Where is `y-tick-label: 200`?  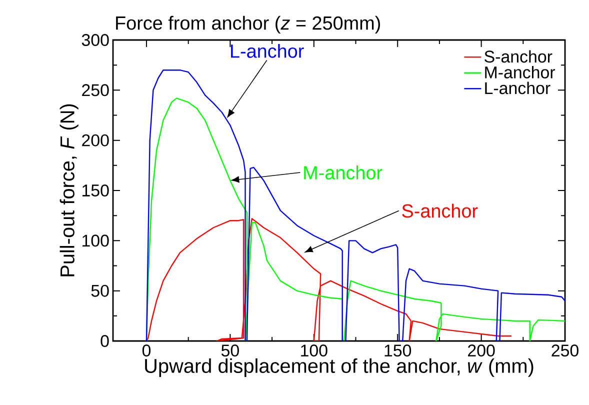 y-tick-label: 200 is located at coordinates (95, 140).